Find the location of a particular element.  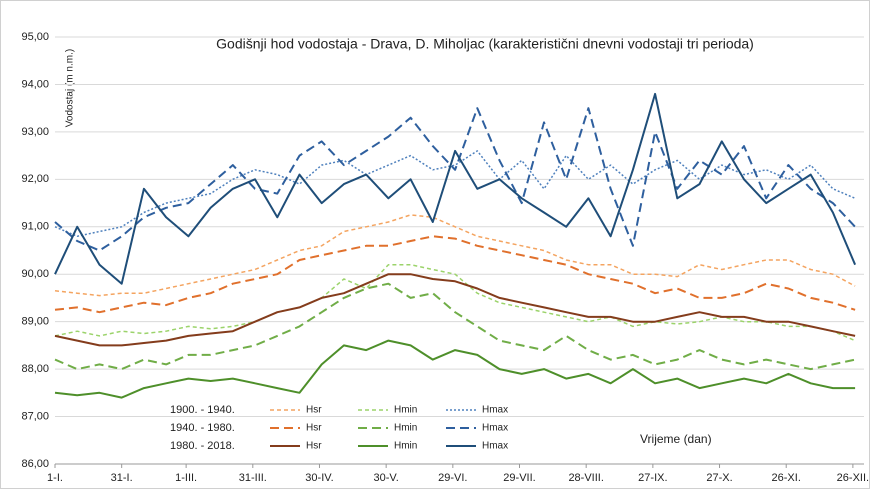

y-tick-label: 90,00 is located at coordinates (35, 274).